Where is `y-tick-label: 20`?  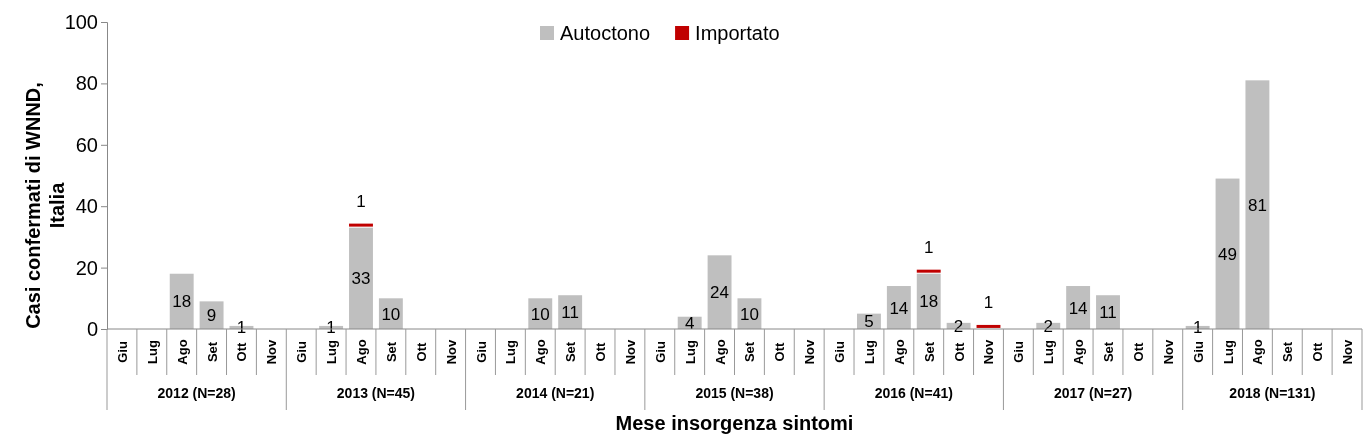
y-tick-label: 20 is located at coordinates (86, 267).